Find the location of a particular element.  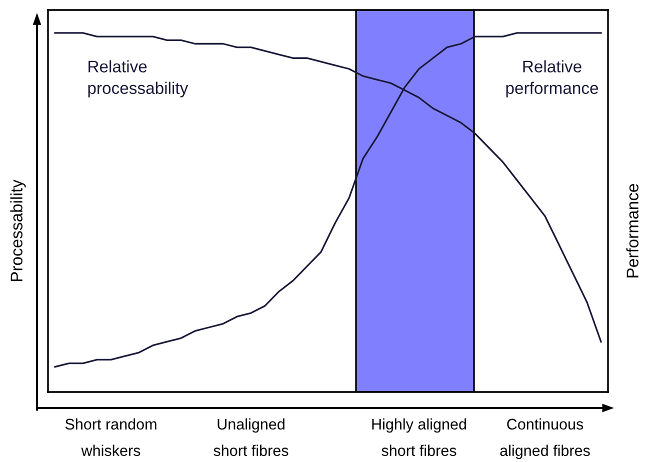

x-tick-label: Highly aligned short fibres is located at coordinates (419, 437).